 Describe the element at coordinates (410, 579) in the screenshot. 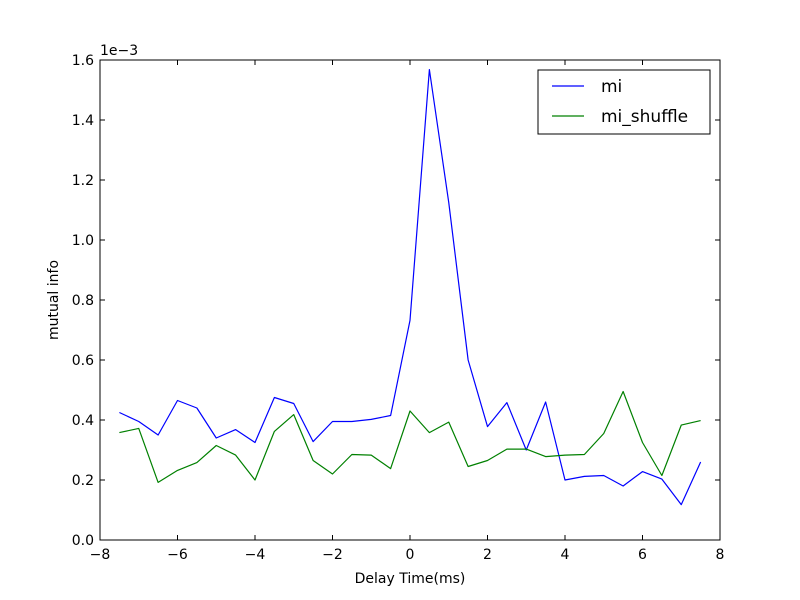

I see `x-axis-label: Delay Time(ms)` at that location.